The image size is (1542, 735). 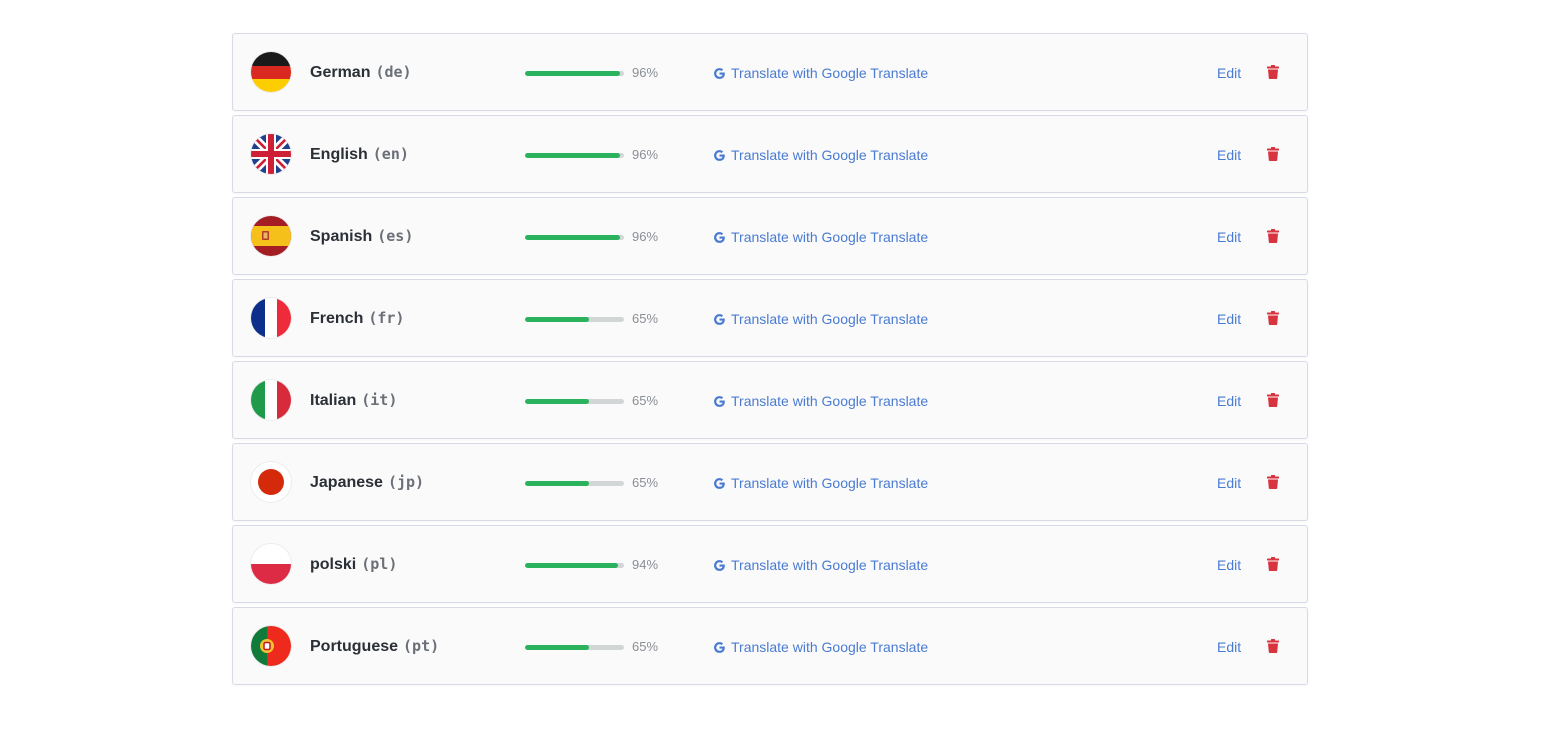 What do you see at coordinates (359, 154) in the screenshot?
I see `language-name: English (en)` at bounding box center [359, 154].